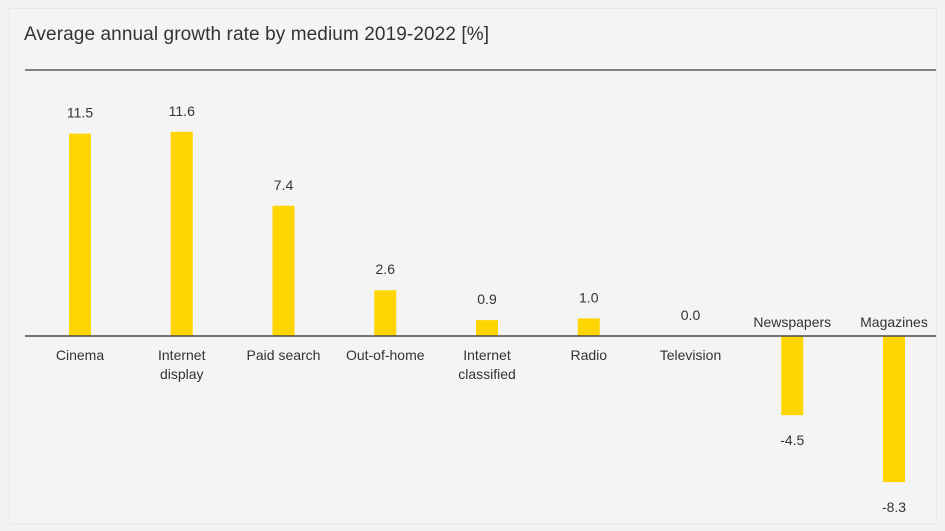 Image resolution: width=945 pixels, height=531 pixels. I want to click on category-label-radio: Radio, so click(588, 355).